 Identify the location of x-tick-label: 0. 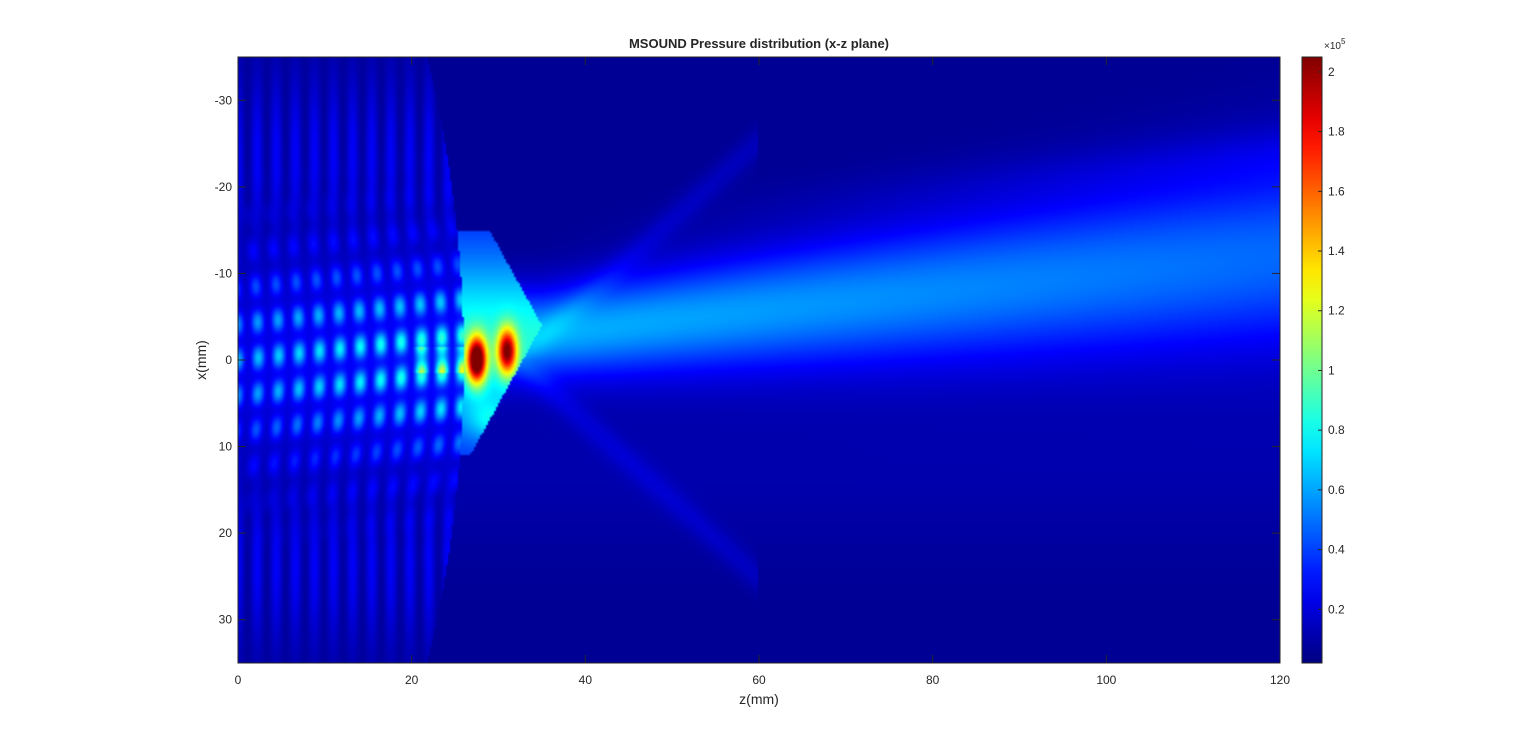
(238, 680).